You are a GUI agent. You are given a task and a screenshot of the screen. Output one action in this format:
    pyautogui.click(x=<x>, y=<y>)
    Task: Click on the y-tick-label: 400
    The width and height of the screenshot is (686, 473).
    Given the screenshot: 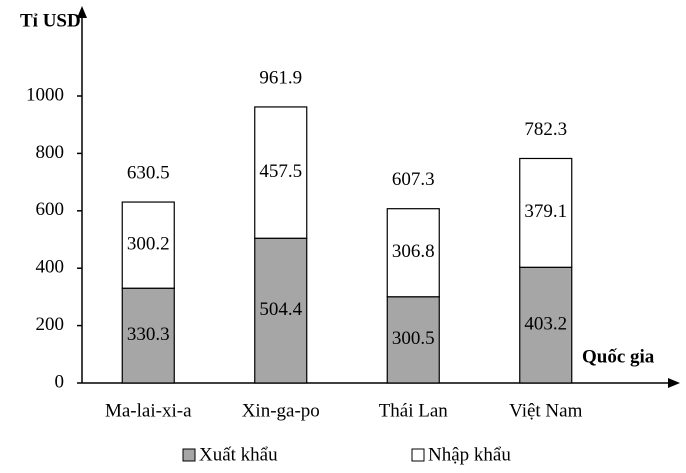 What is the action you would take?
    pyautogui.click(x=50, y=267)
    